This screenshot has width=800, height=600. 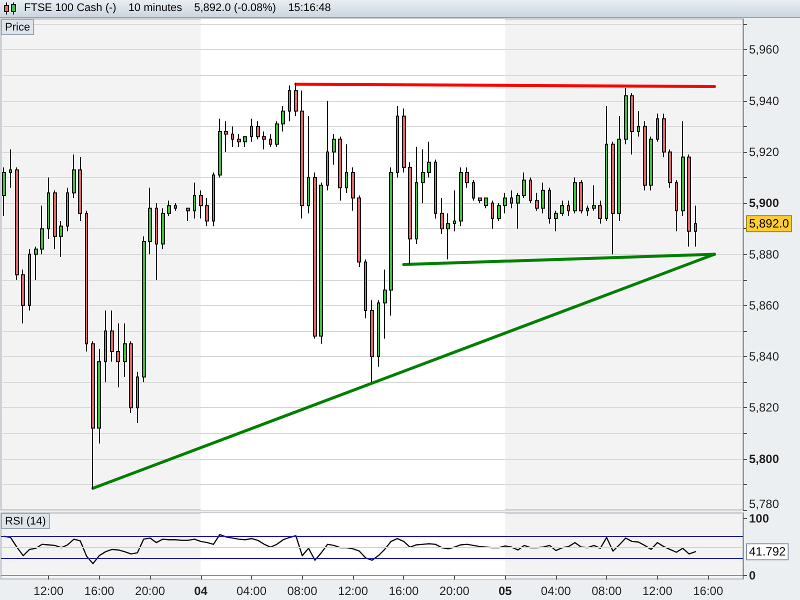 I want to click on y-axis-title: RSI (14), so click(x=25, y=522).